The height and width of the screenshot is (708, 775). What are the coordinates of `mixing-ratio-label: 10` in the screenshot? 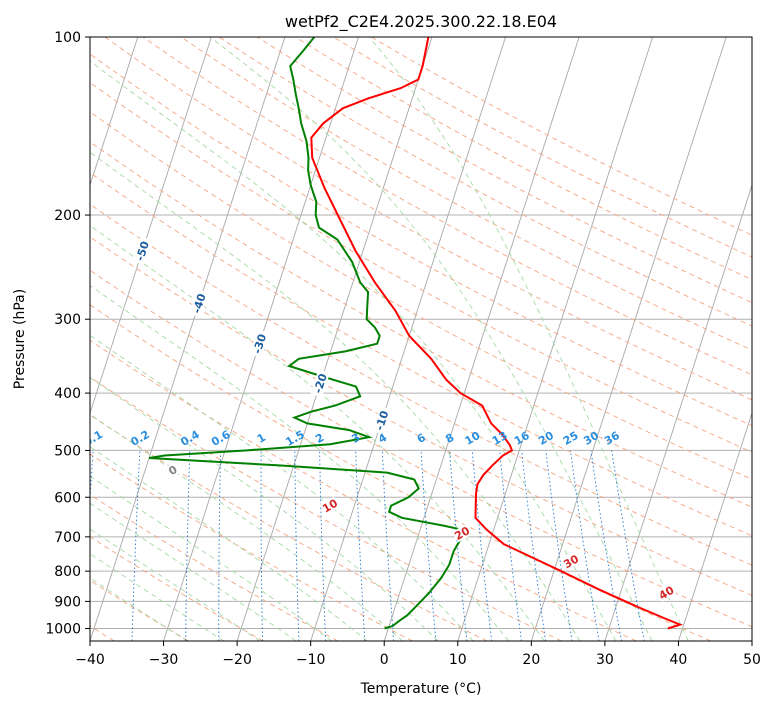 It's located at (473, 438).